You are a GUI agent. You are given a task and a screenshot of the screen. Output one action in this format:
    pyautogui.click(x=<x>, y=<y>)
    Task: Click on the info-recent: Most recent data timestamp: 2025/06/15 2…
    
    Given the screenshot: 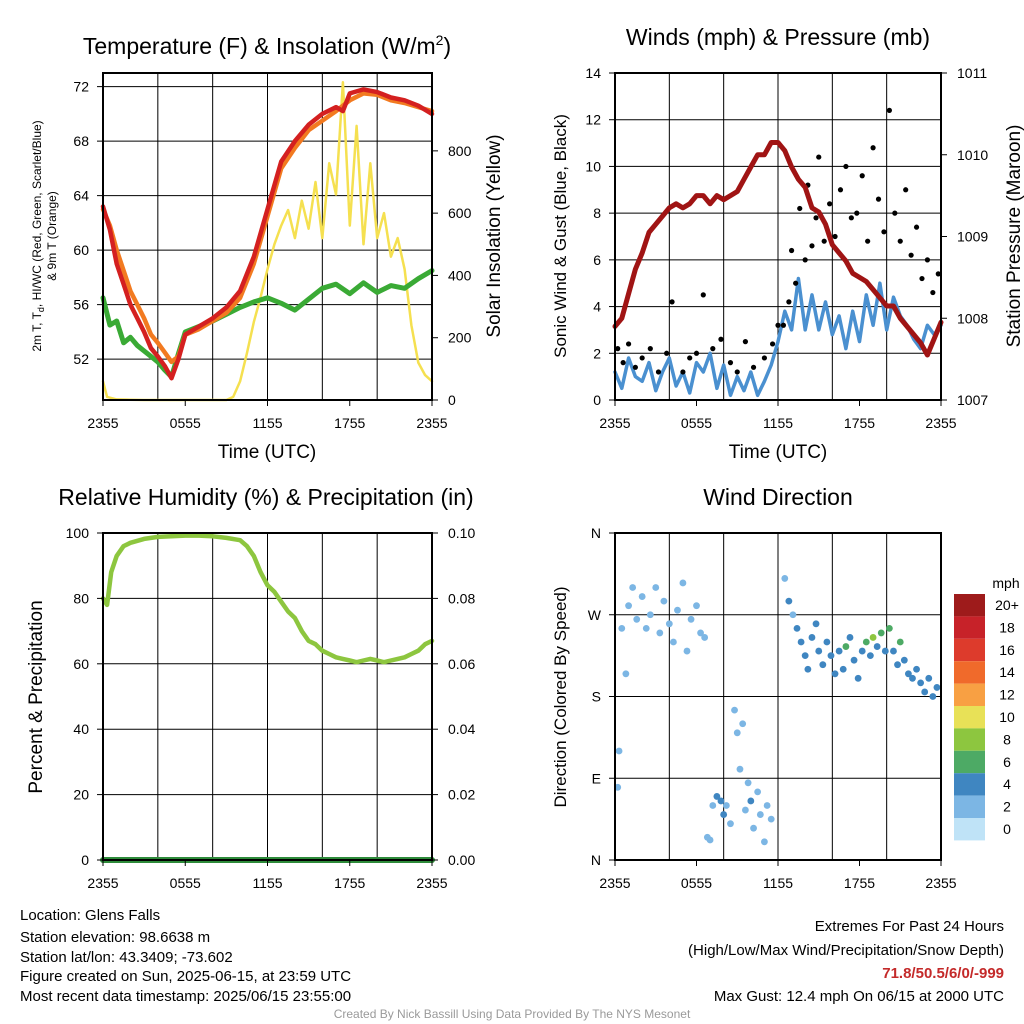 What is the action you would take?
    pyautogui.click(x=186, y=996)
    